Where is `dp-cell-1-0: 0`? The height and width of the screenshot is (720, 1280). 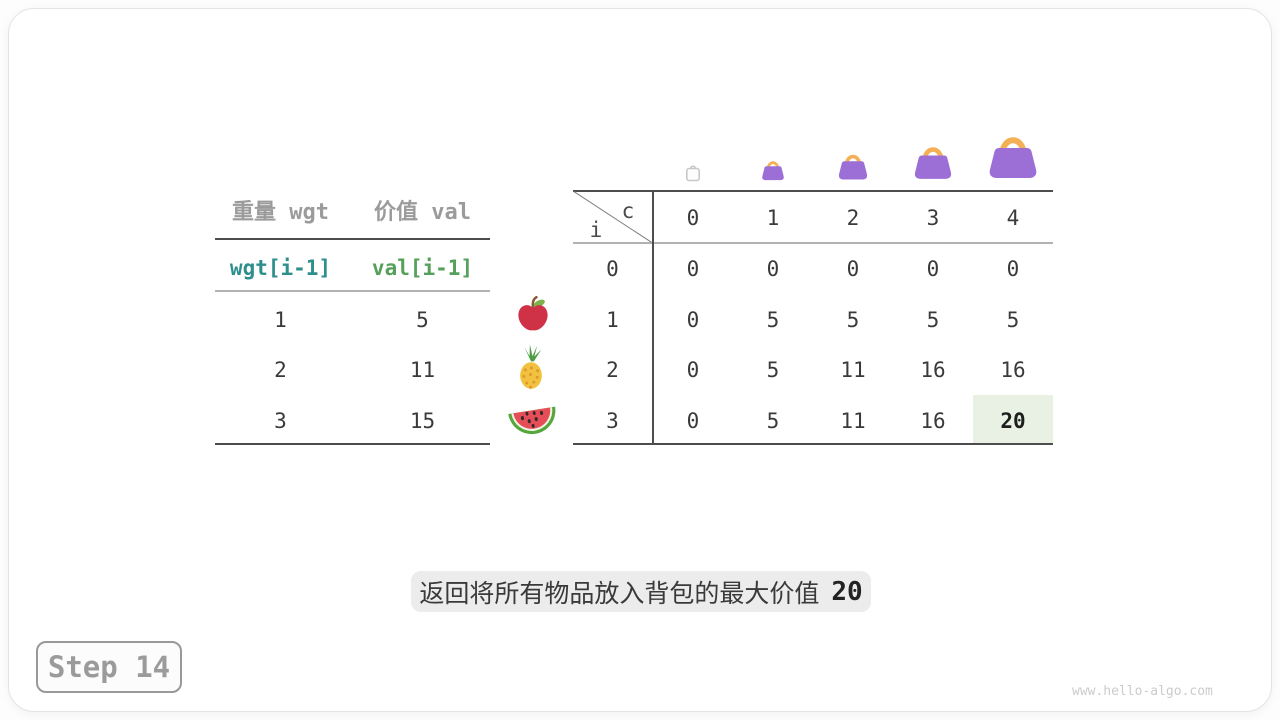 dp-cell-1-0: 0 is located at coordinates (693, 320).